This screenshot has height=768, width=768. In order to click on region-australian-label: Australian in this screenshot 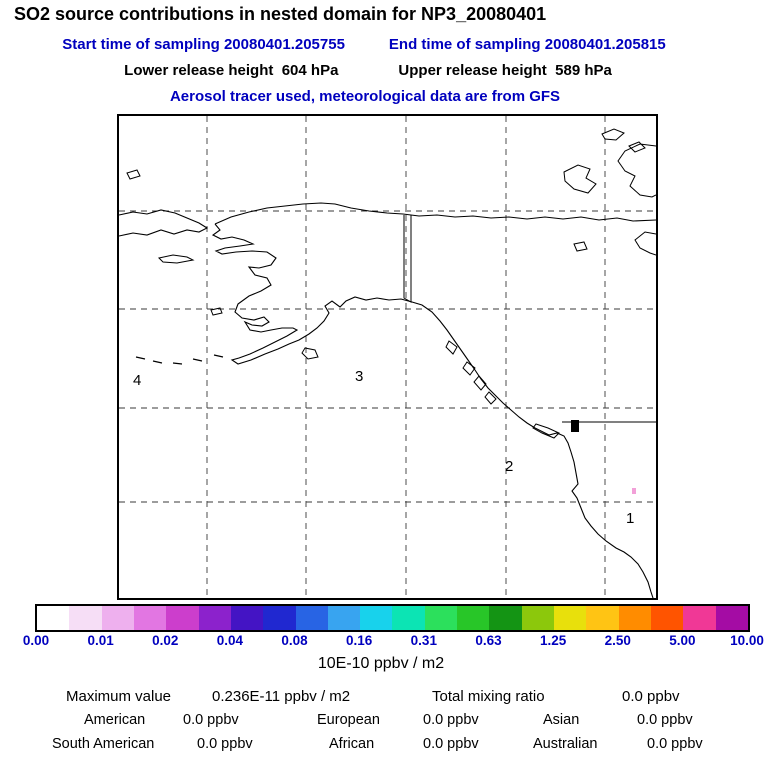, I will do `click(565, 744)`.